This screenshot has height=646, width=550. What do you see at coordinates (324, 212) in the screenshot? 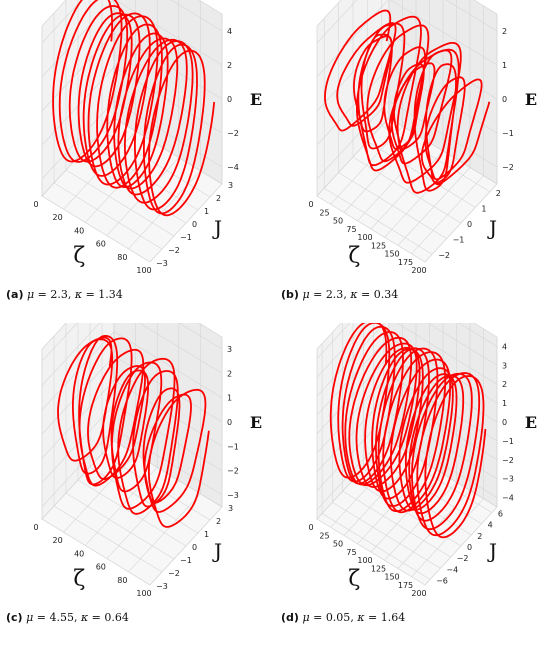
I see `x-tick-label: 25` at bounding box center [324, 212].